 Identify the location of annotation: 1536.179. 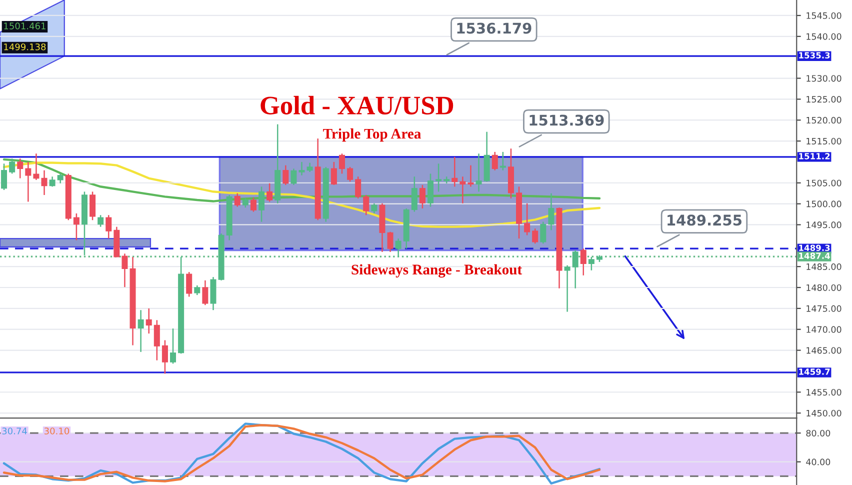
(494, 28).